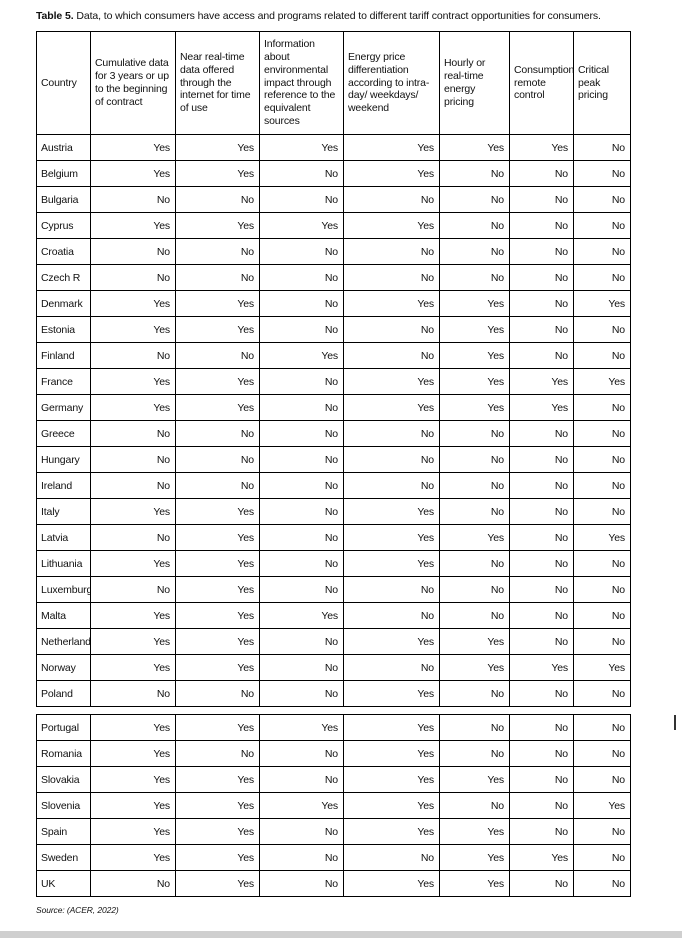 This screenshot has width=682, height=938. What do you see at coordinates (63, 831) in the screenshot?
I see `country-cell: Spain` at bounding box center [63, 831].